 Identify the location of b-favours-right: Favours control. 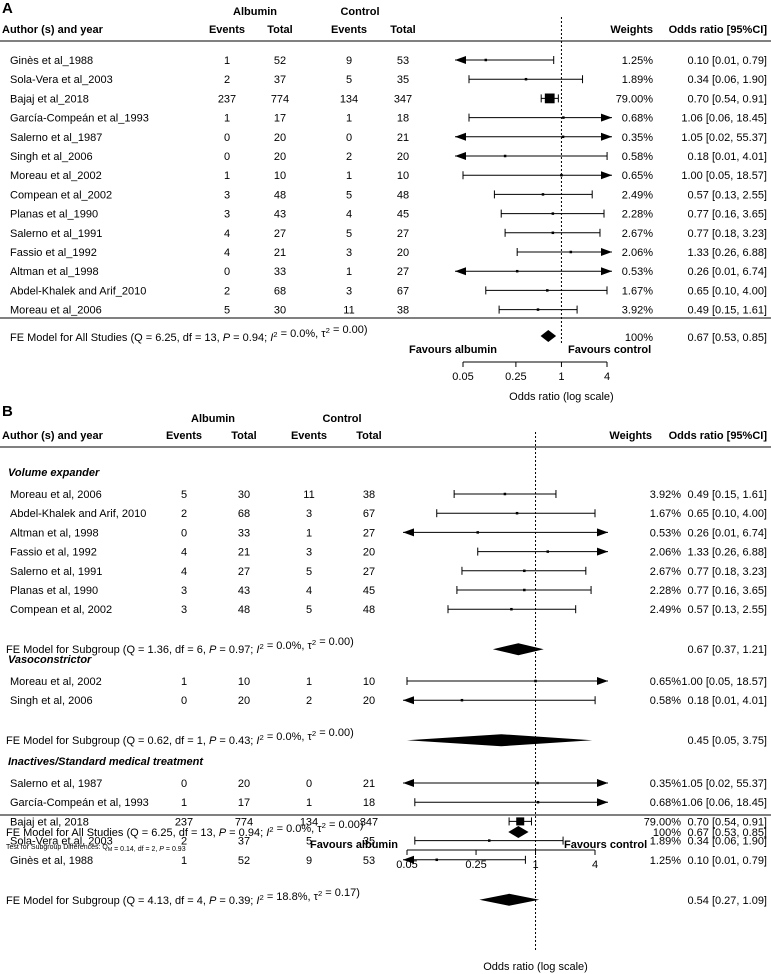
(605, 845).